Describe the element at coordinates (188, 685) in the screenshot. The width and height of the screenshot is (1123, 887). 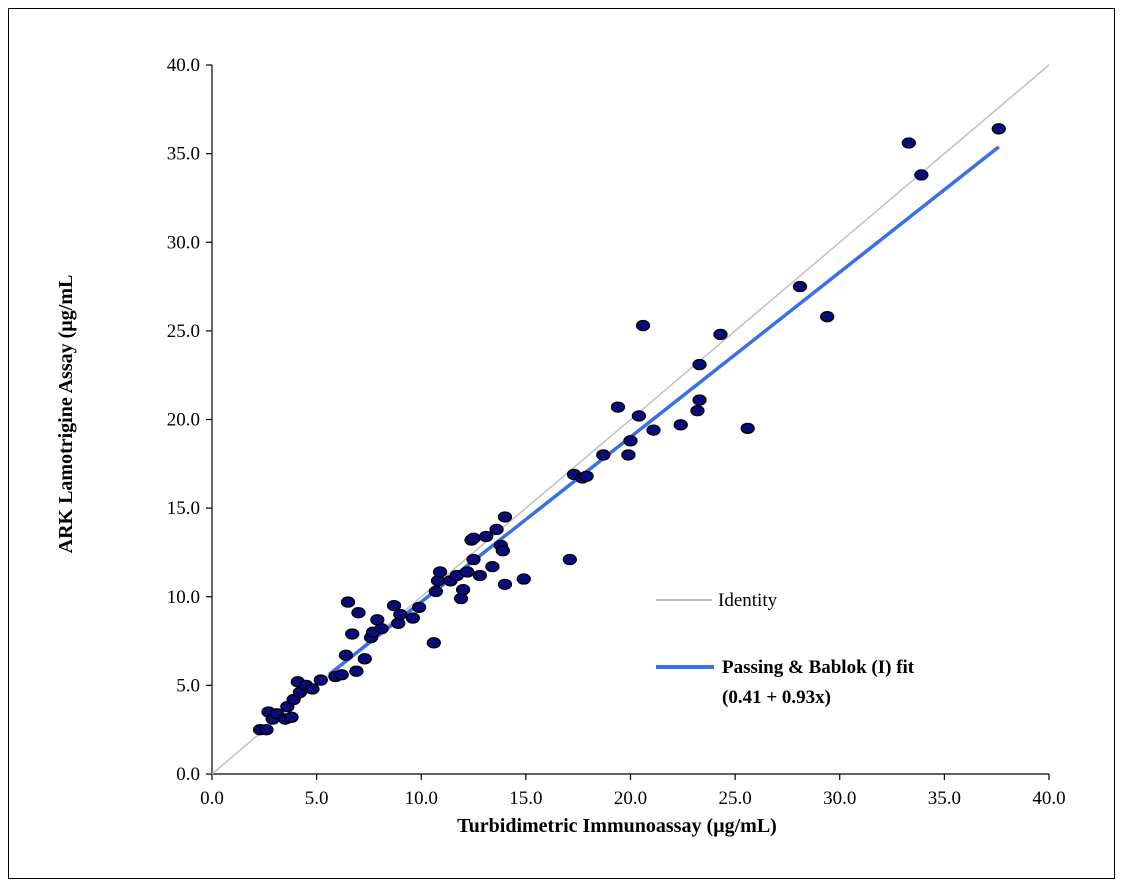
I see `y-tick-label: 5.0` at that location.